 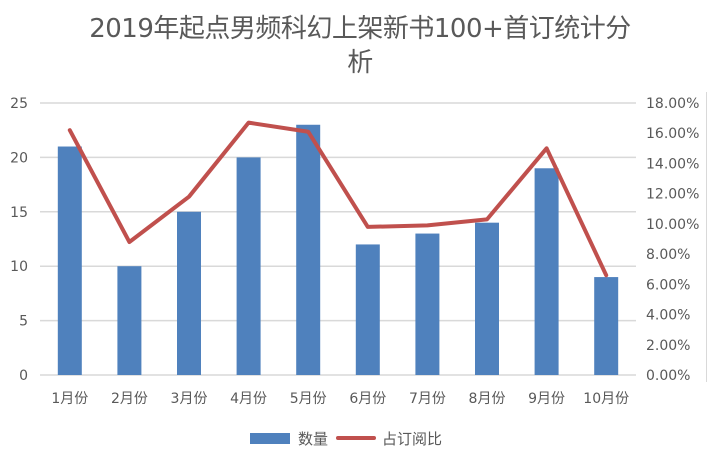 I want to click on right-axis-tick: 12.00%, so click(x=672, y=195).